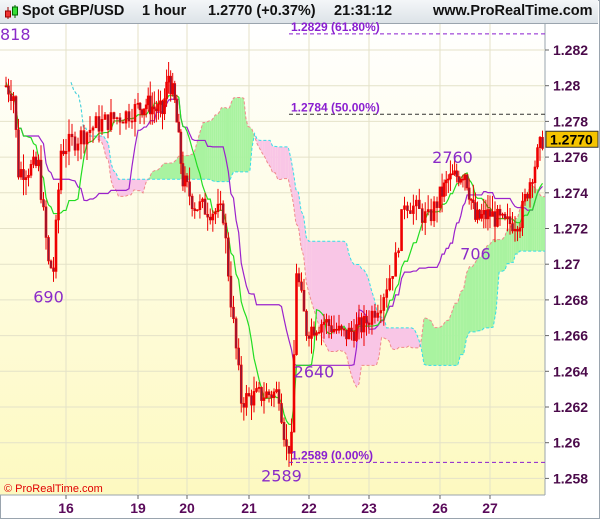 The height and width of the screenshot is (519, 600). Describe the element at coordinates (249, 508) in the screenshot. I see `x-axis-tick-label: 21` at that location.